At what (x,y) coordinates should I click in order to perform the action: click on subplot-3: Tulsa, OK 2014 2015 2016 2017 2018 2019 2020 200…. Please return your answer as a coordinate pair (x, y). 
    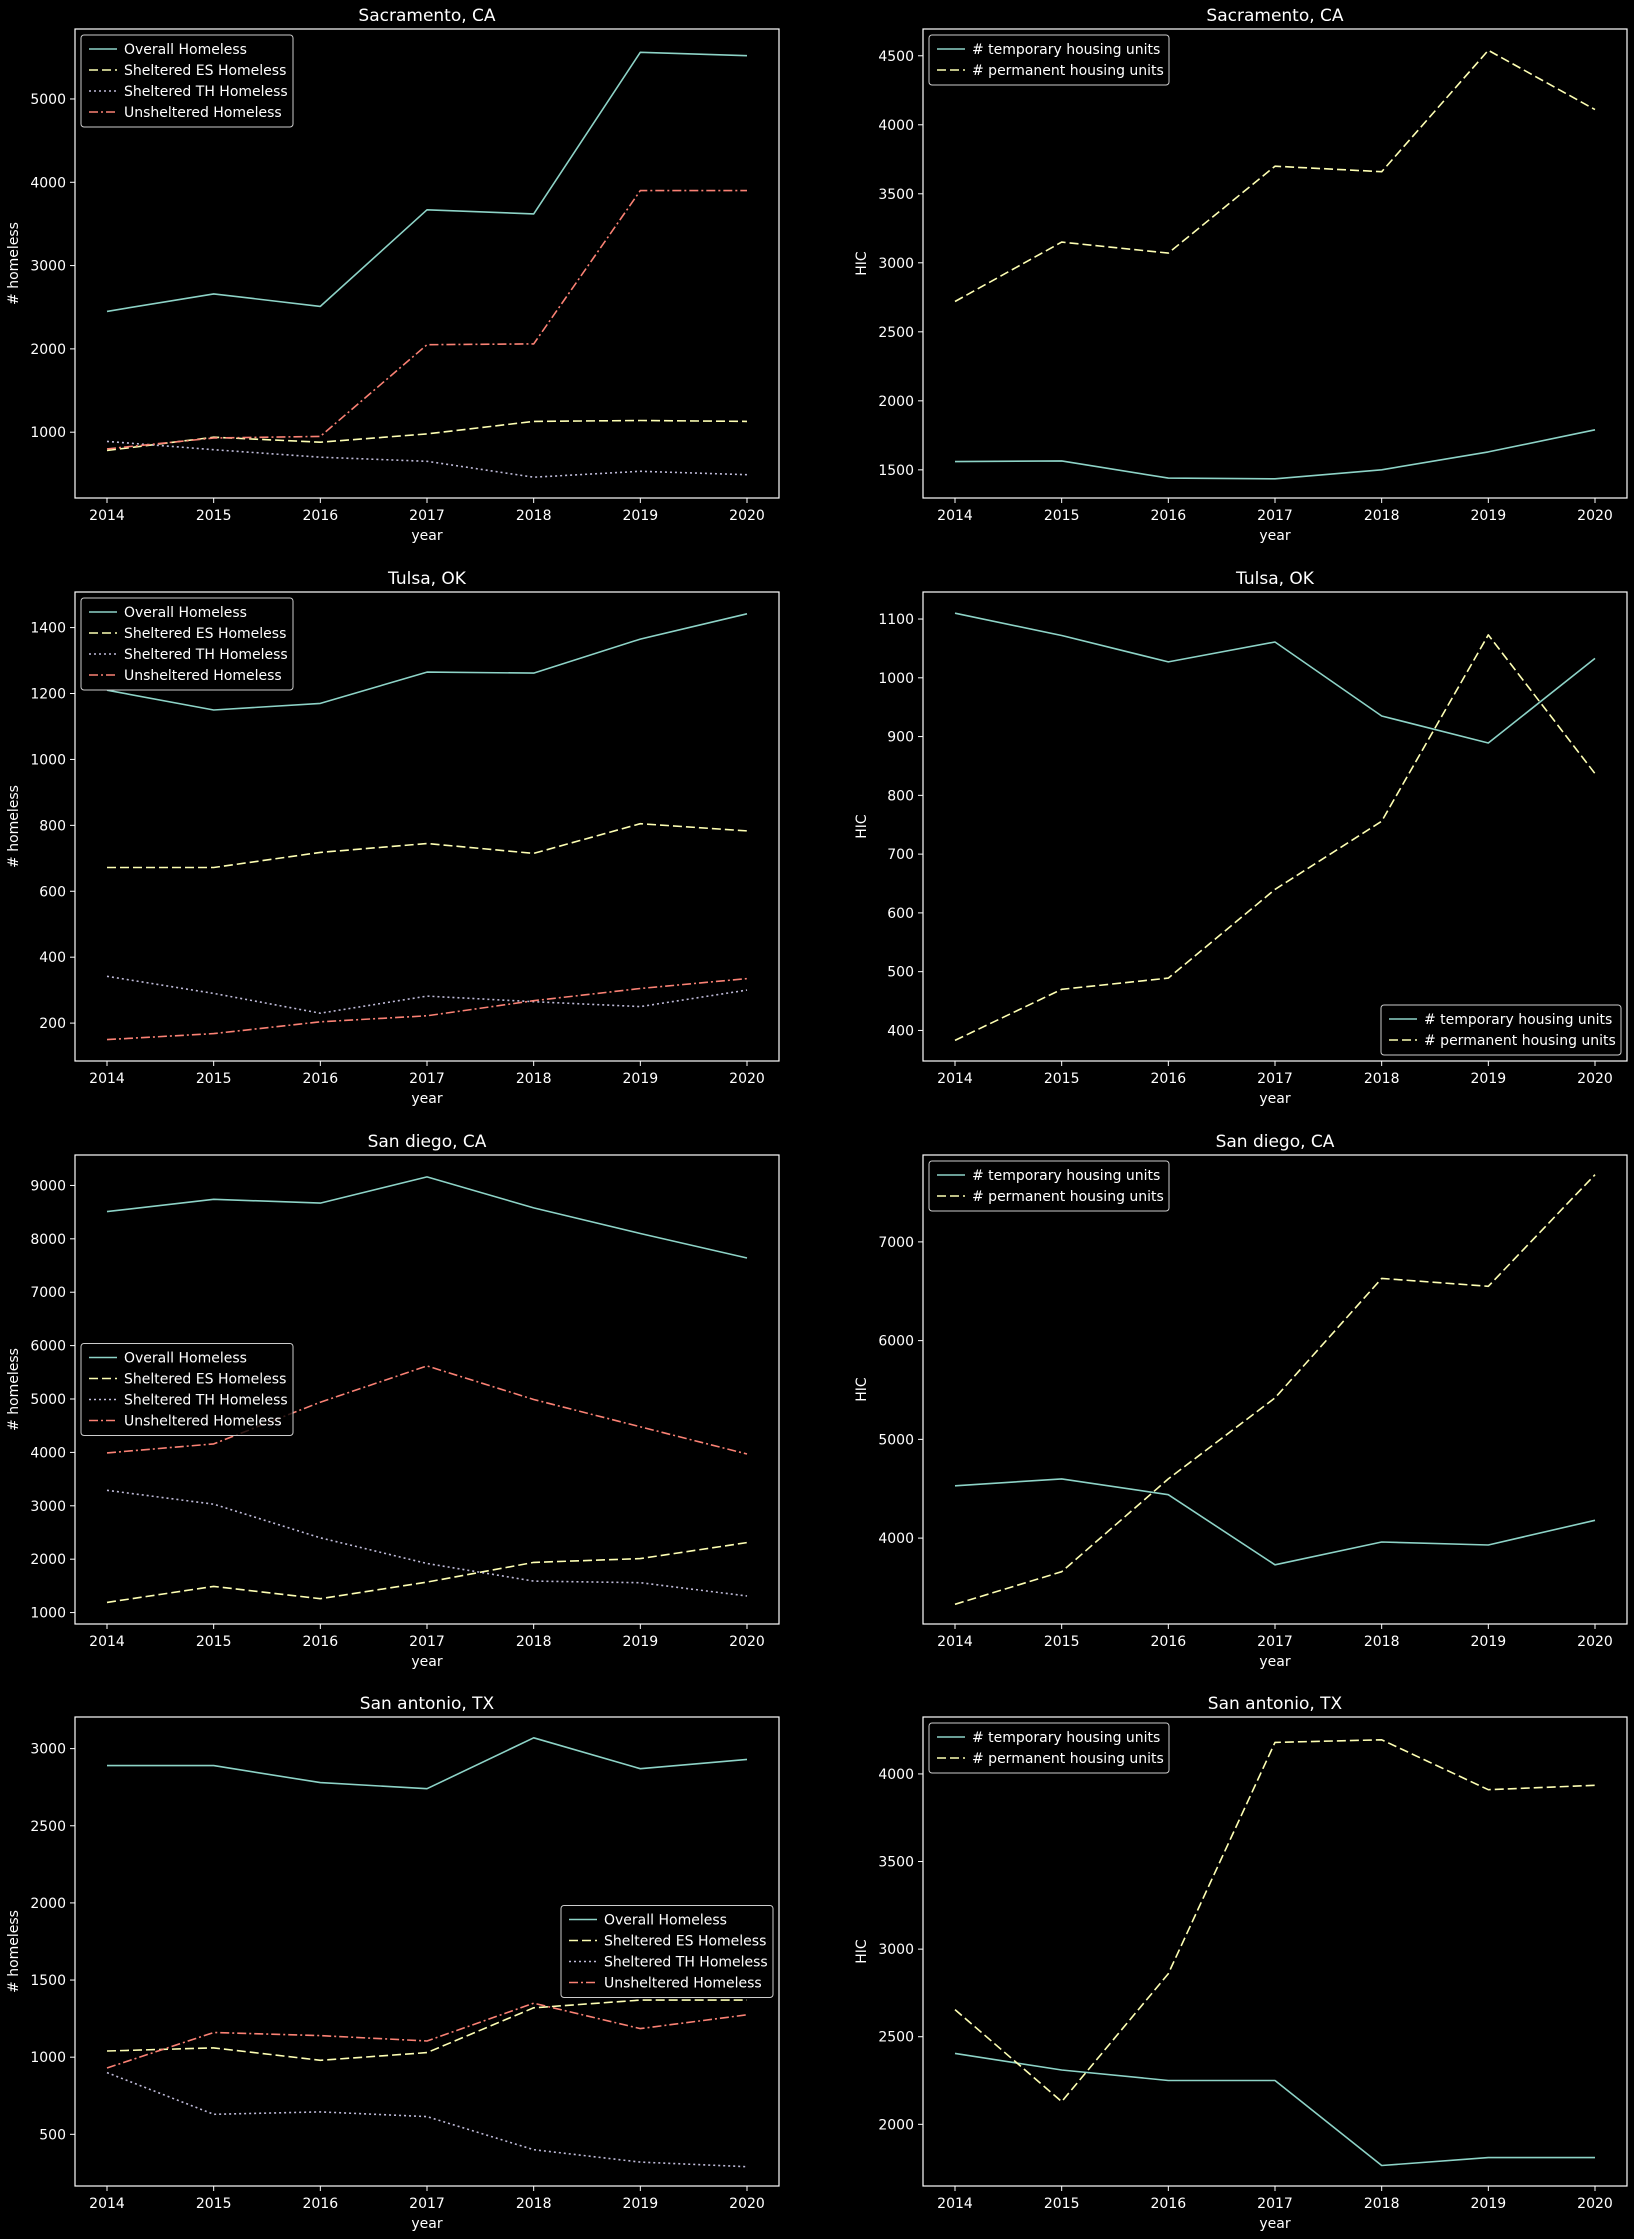
    Looking at the image, I should click on (393, 838).